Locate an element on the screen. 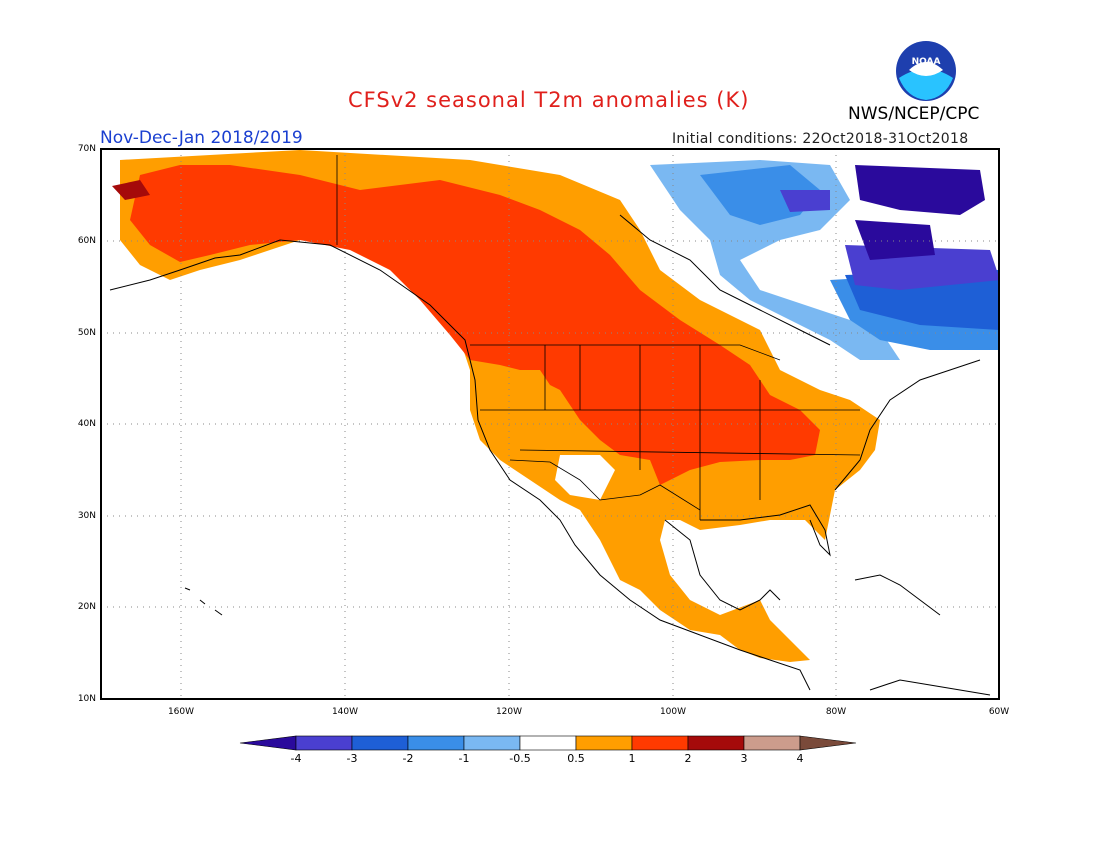 The image size is (1100, 850). colorbar-label: -4 is located at coordinates (296, 758).